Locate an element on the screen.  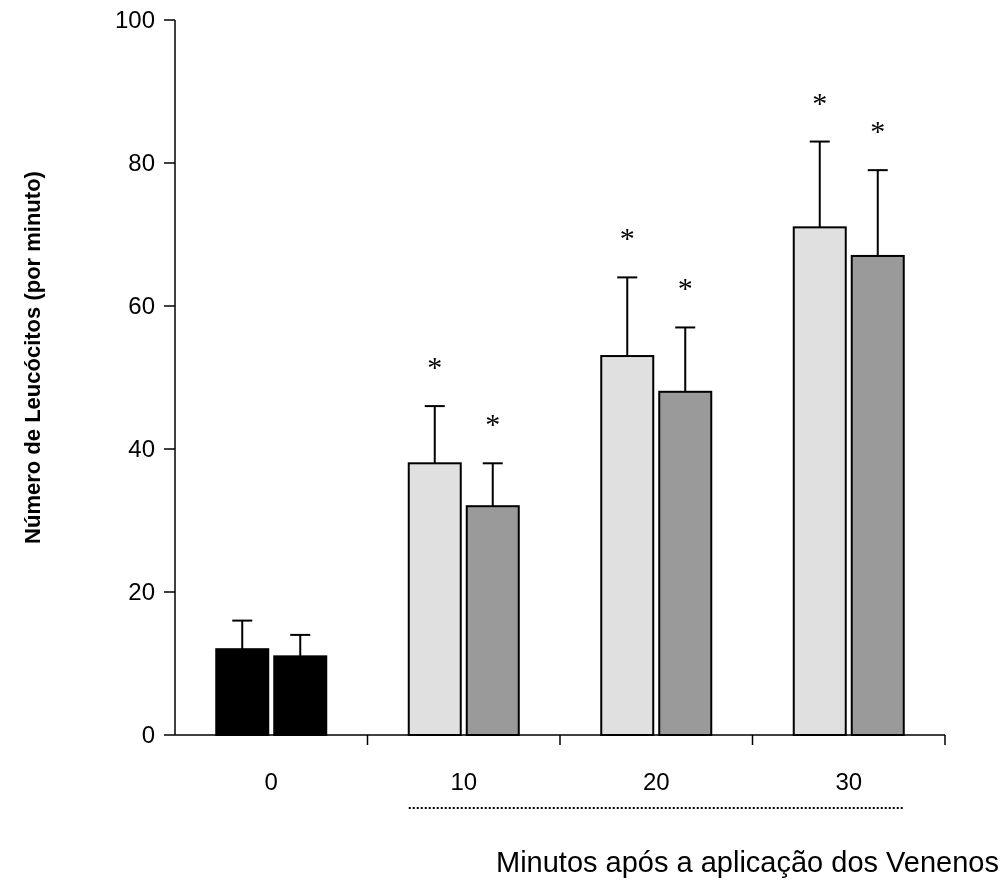
x-axis-title: Minutos após a aplicação dos Venenos is located at coordinates (747, 862).